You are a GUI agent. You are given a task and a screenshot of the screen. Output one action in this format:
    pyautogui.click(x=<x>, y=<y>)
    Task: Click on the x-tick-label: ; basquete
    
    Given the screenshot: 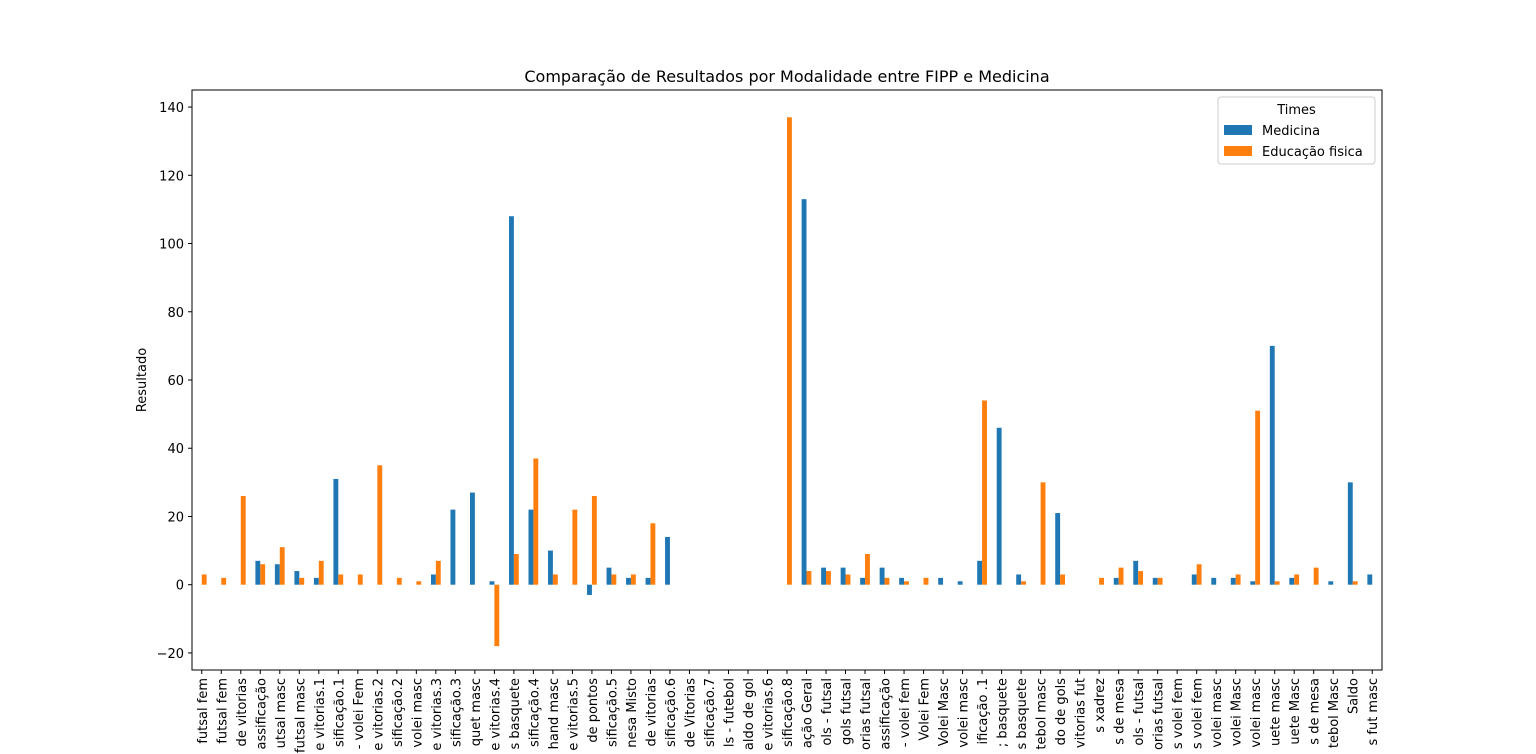 What is the action you would take?
    pyautogui.click(x=1003, y=712)
    